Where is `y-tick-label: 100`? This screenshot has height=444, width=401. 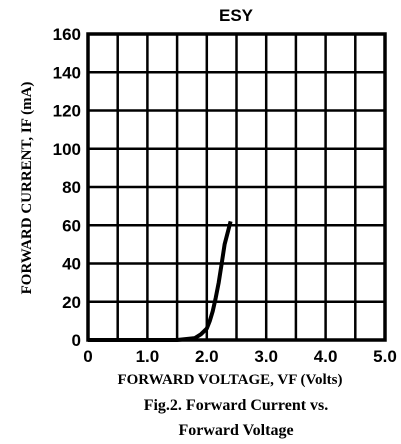 y-tick-label: 100 is located at coordinates (67, 149).